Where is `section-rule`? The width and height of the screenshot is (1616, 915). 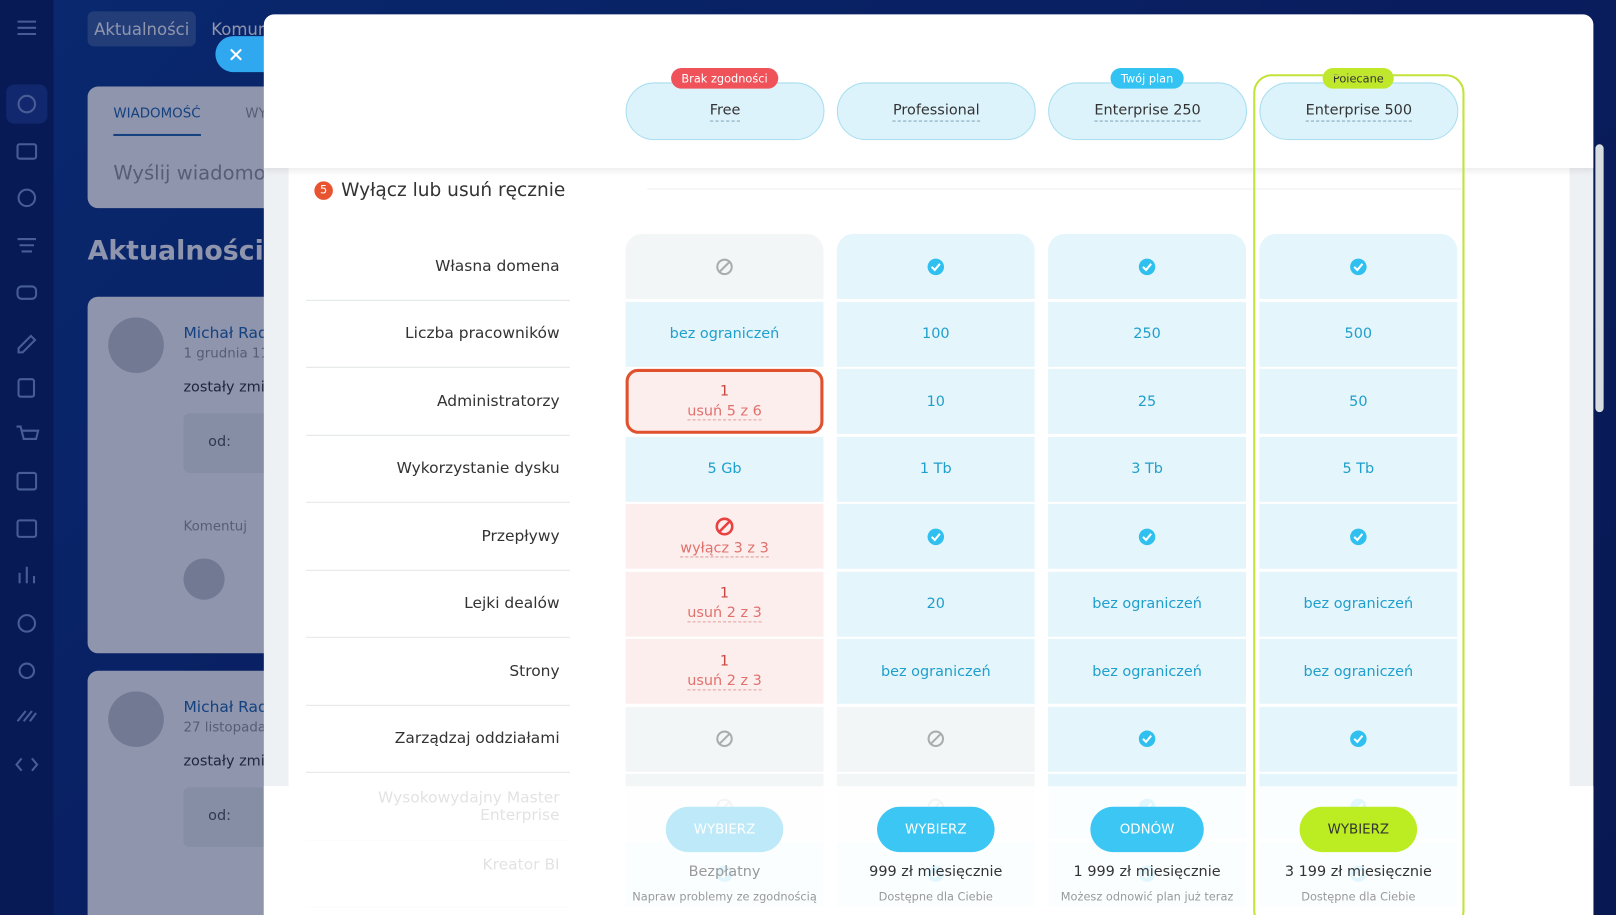 section-rule is located at coordinates (1054, 189).